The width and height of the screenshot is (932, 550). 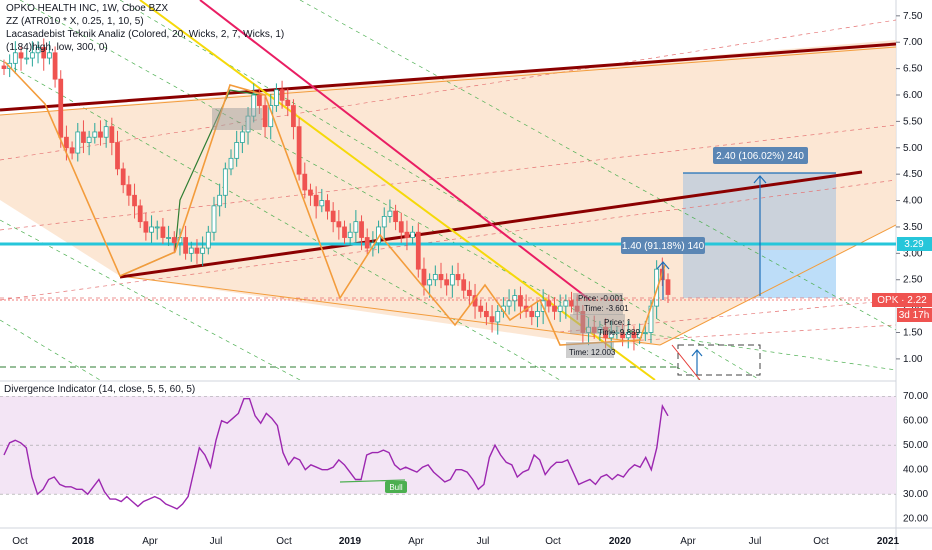 I want to click on legend-zz: ZZ (ATR010 * X, 0.25, 1, 10, 5), so click(x=75, y=21).